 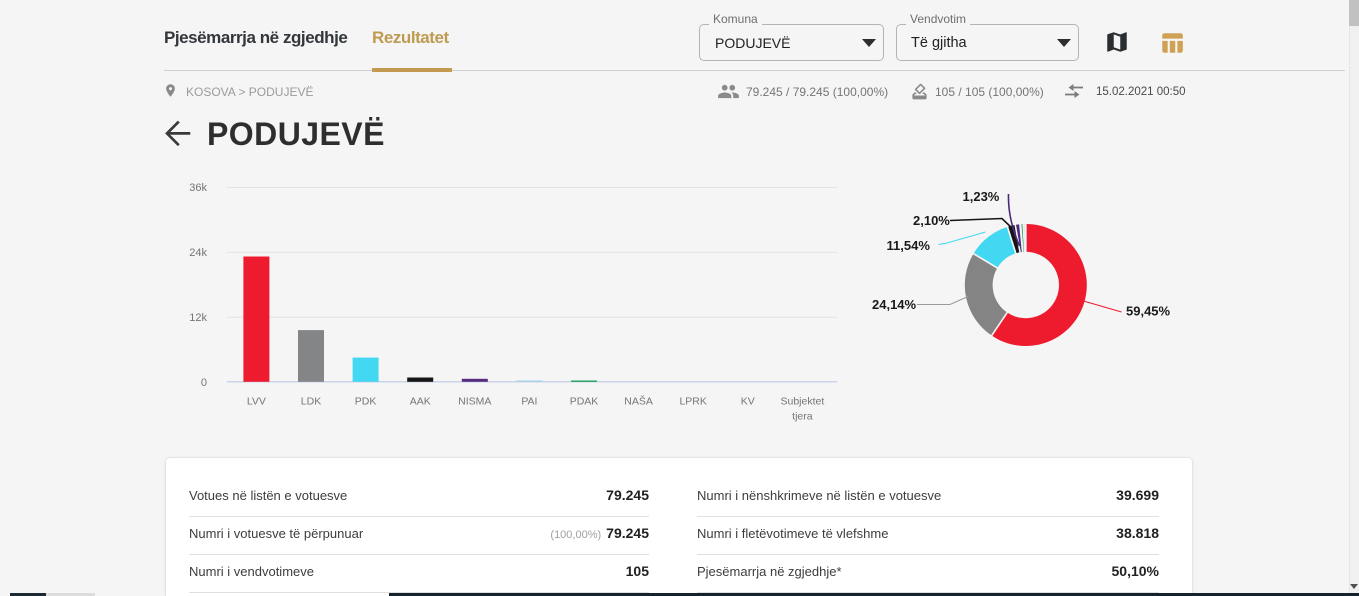 What do you see at coordinates (909, 245) in the screenshot?
I see `svg-text: 11,54%` at bounding box center [909, 245].